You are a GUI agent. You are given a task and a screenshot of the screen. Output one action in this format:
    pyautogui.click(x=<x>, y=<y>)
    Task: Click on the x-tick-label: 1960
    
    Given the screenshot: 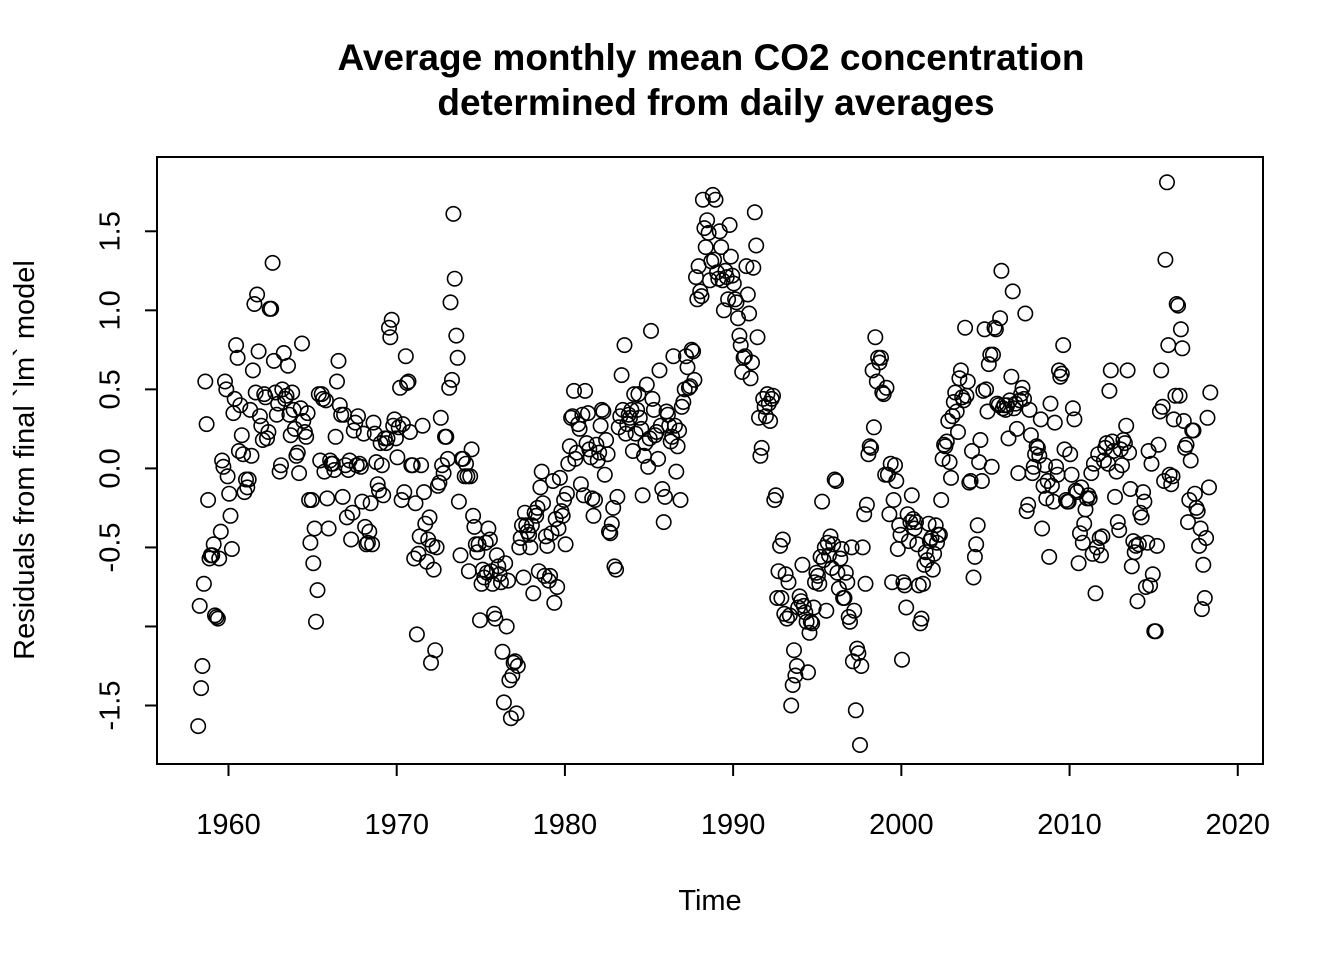 What is the action you would take?
    pyautogui.click(x=228, y=825)
    